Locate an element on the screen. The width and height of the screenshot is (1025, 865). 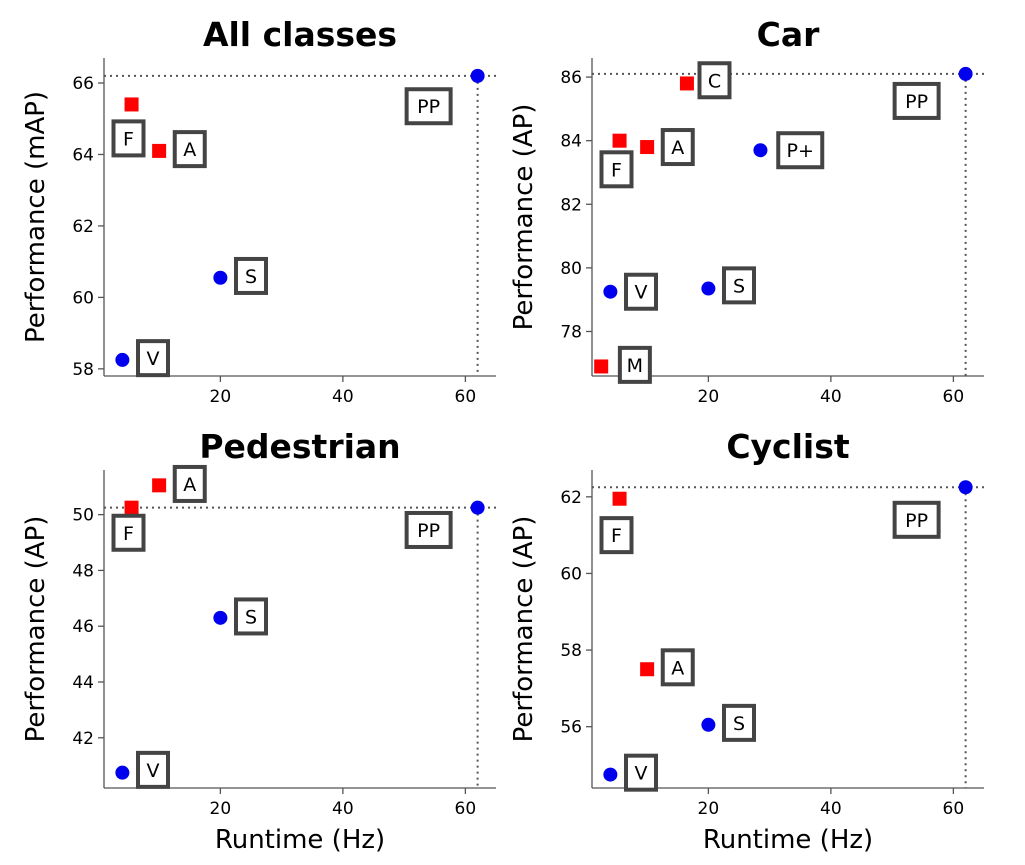
y-tick-label: 42 is located at coordinates (83, 739).